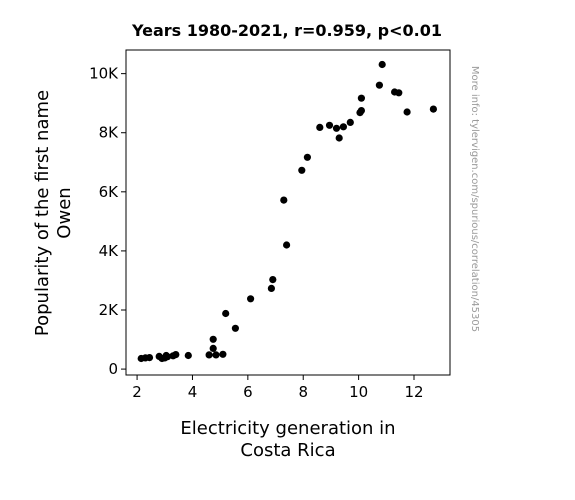 Image resolution: width=575 pixels, height=500 pixels. Describe the element at coordinates (113, 369) in the screenshot. I see `y-tick-label: 0` at that location.